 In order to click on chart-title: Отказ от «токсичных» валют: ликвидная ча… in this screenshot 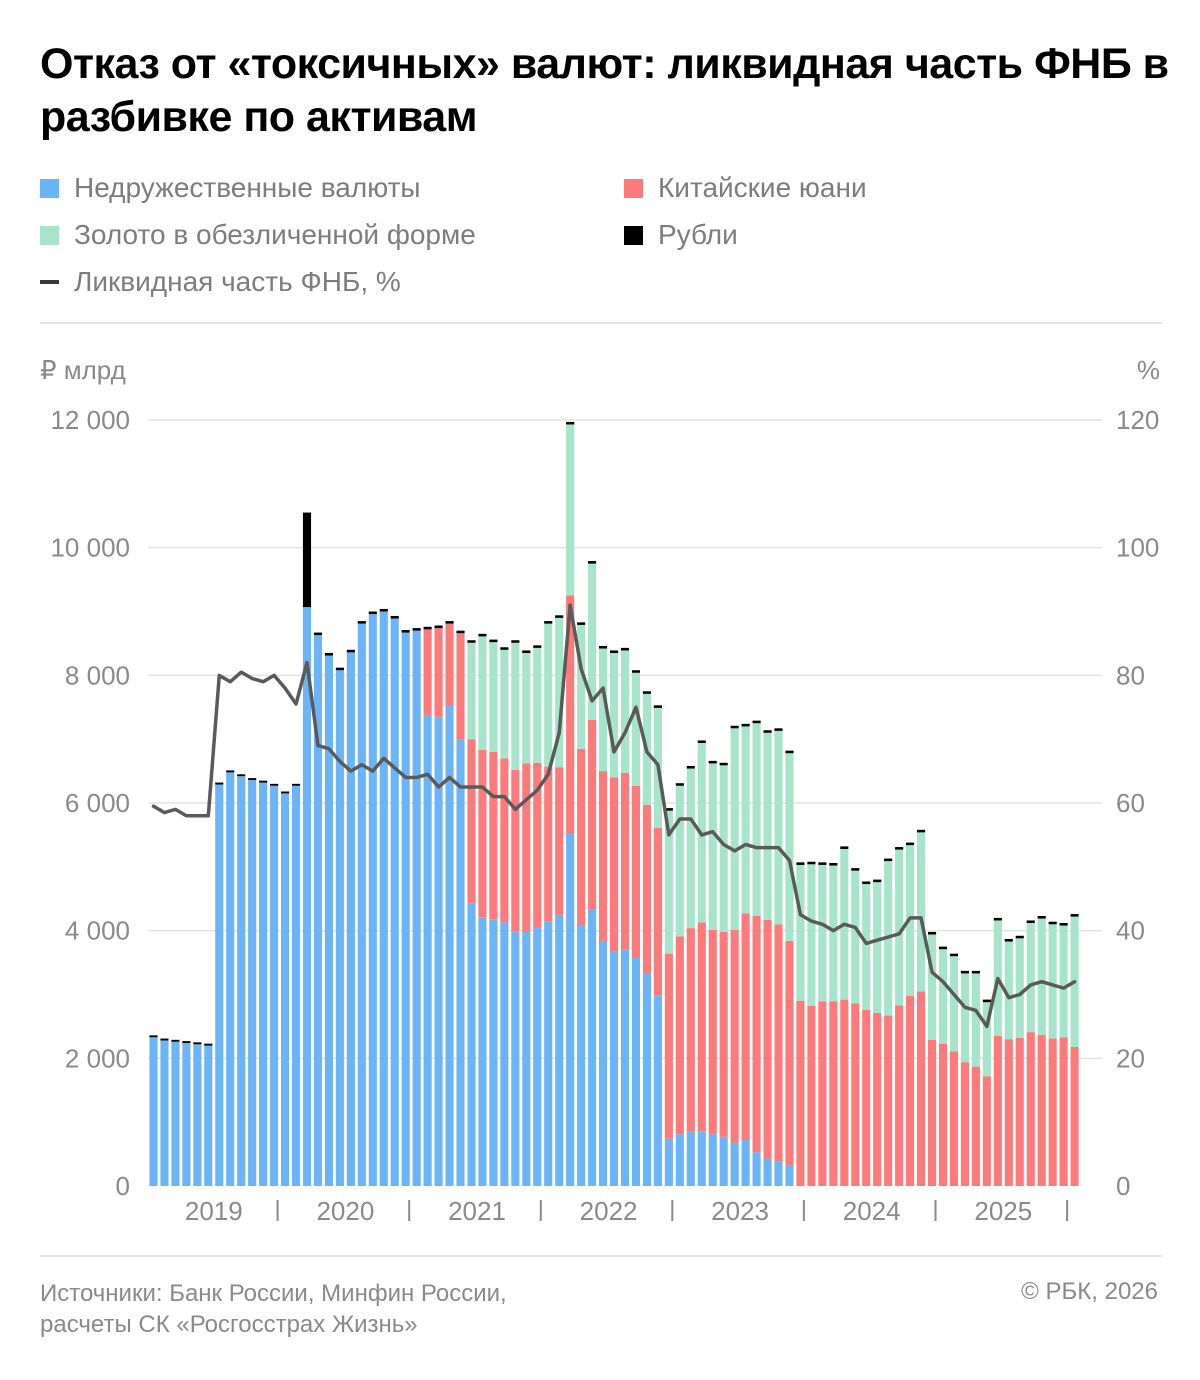, I will do `click(604, 90)`.